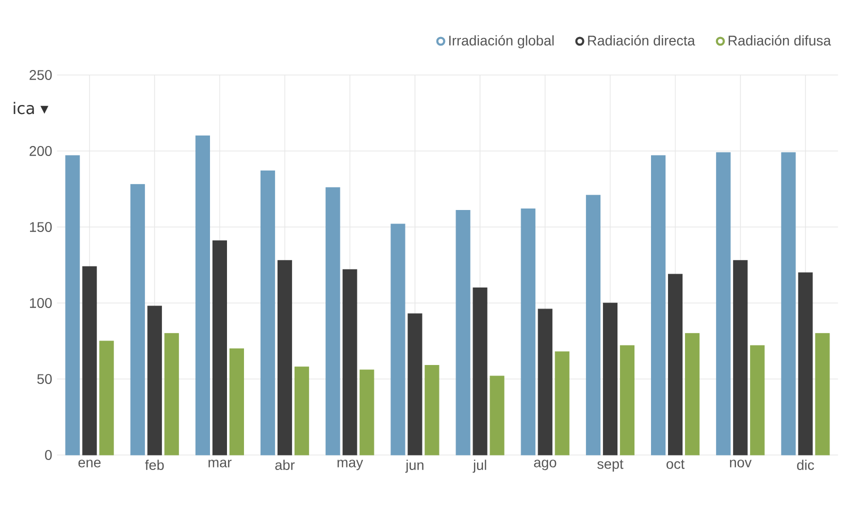 This screenshot has width=868, height=508. Describe the element at coordinates (89, 464) in the screenshot. I see `x-tick-label: ene` at that location.